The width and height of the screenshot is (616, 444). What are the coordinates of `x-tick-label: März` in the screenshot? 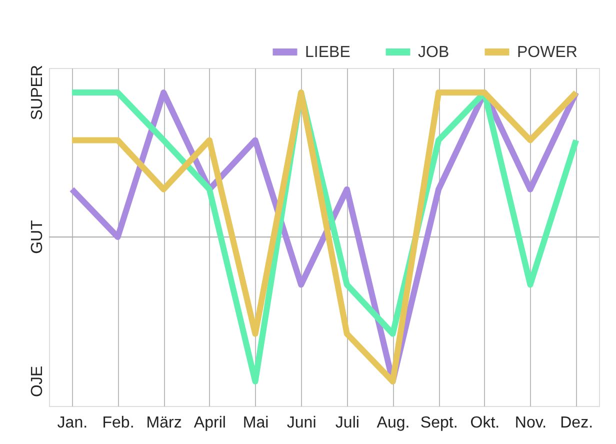 It's located at (164, 423).